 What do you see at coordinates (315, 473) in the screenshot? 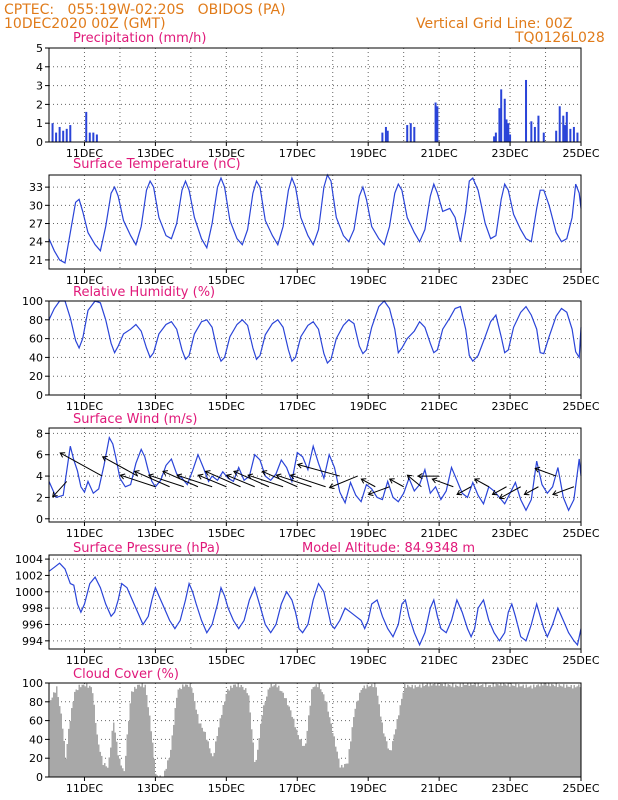
I see `wind-series-line` at bounding box center [315, 473].